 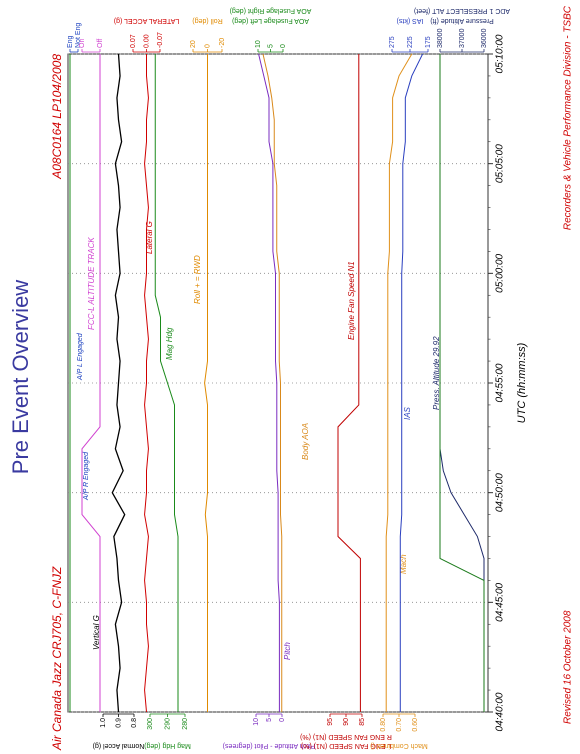 I want to click on series-label: Engine Fan Speed N1, so click(x=351, y=300).